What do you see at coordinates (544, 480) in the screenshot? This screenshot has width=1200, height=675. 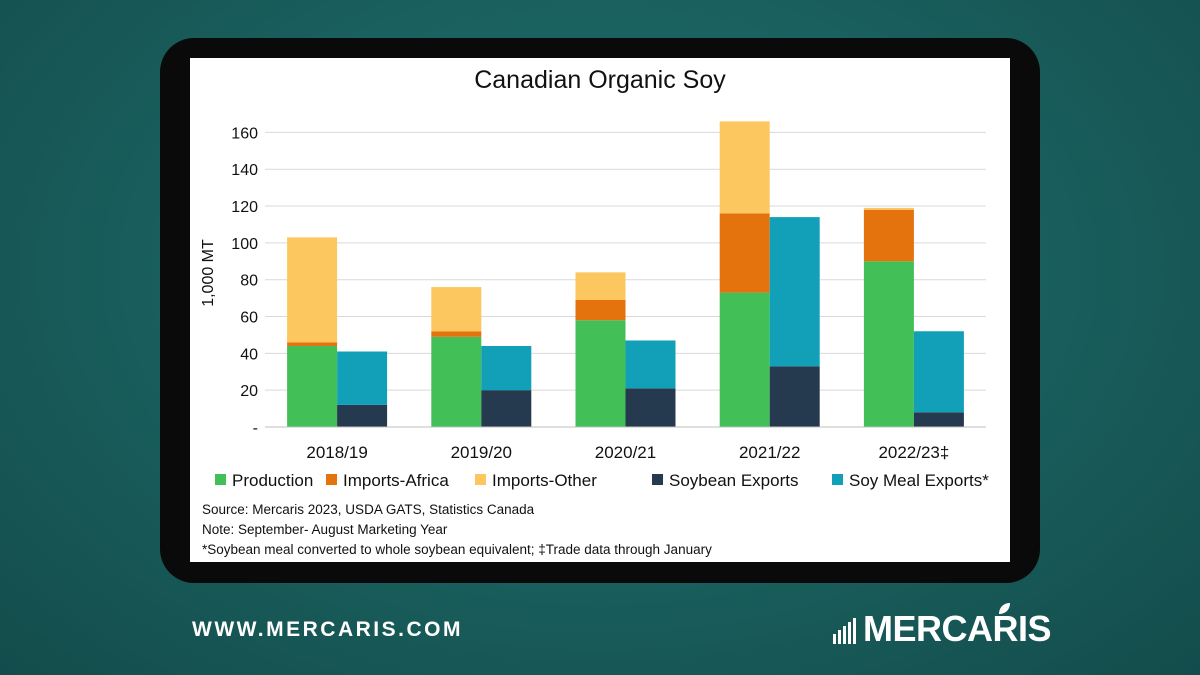 I see `legend-label: Imports-Other` at bounding box center [544, 480].